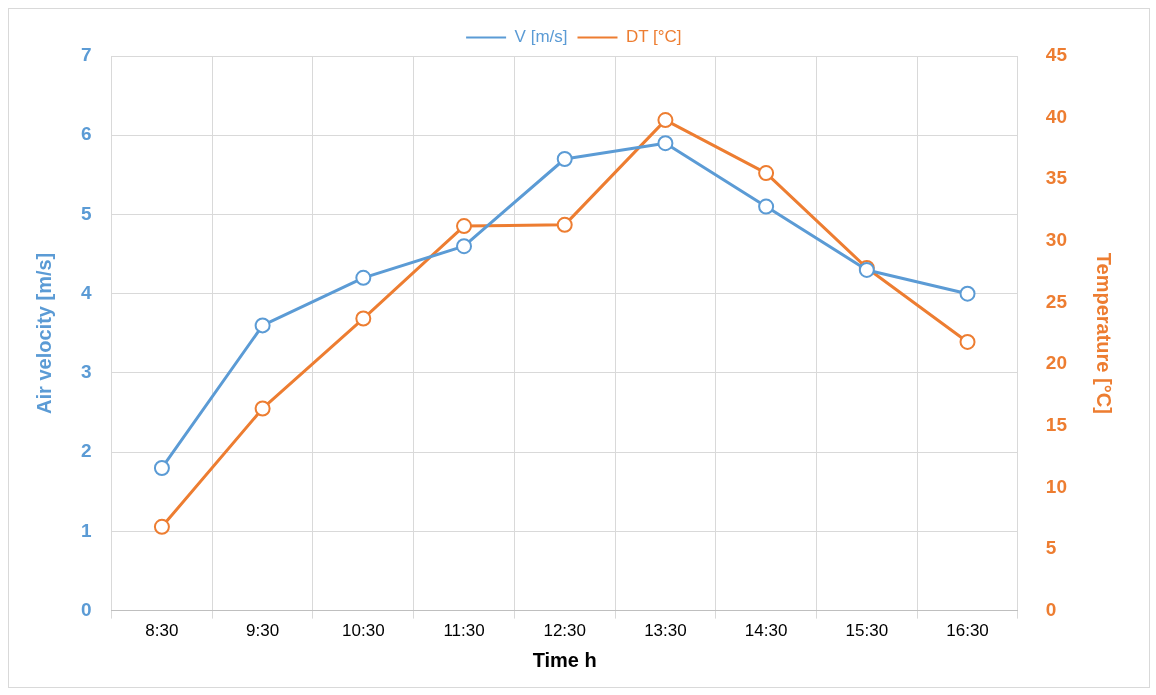  What do you see at coordinates (1056, 486) in the screenshot?
I see `y2-tick-label: 10` at bounding box center [1056, 486].